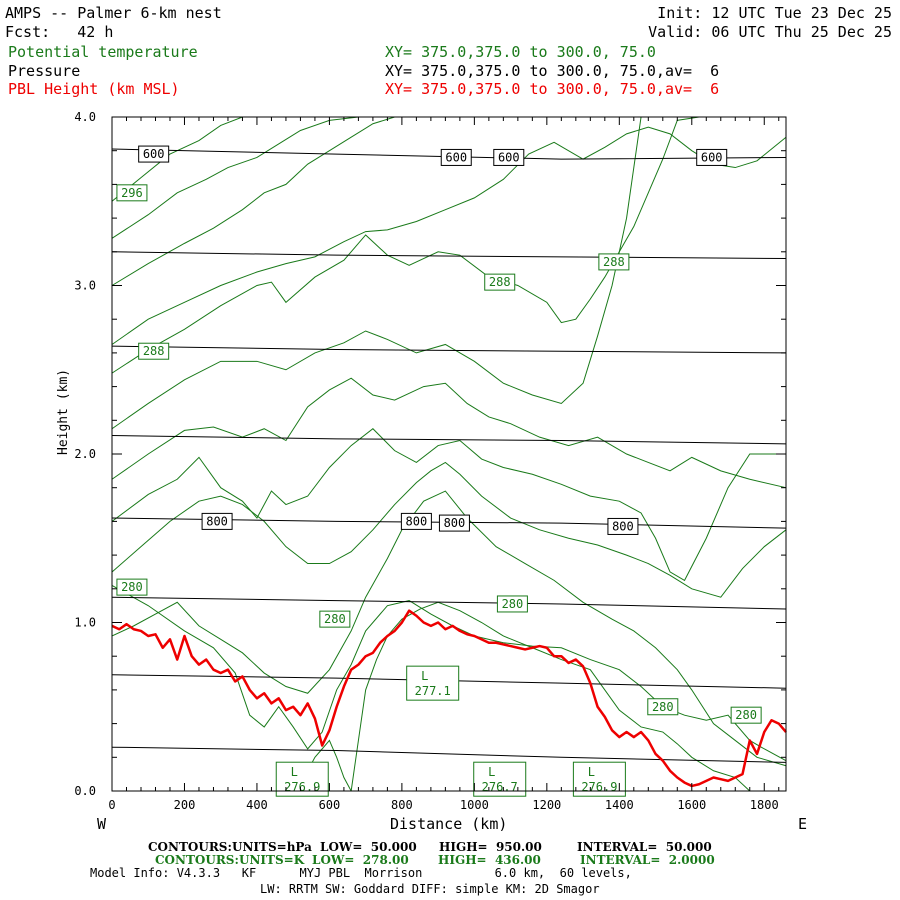 This screenshot has height=900, width=900. Describe the element at coordinates (546, 805) in the screenshot. I see `x-tick-label-6: 1200` at that location.